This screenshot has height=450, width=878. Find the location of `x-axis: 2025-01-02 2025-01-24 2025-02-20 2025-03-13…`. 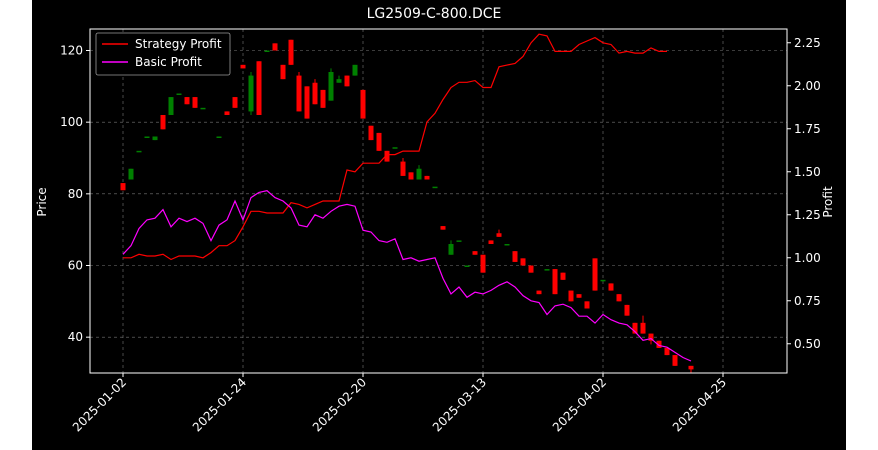

x-axis: 2025-01-02 2025-01-24 2025-02-20 2025-03-13… is located at coordinates (399, 403).